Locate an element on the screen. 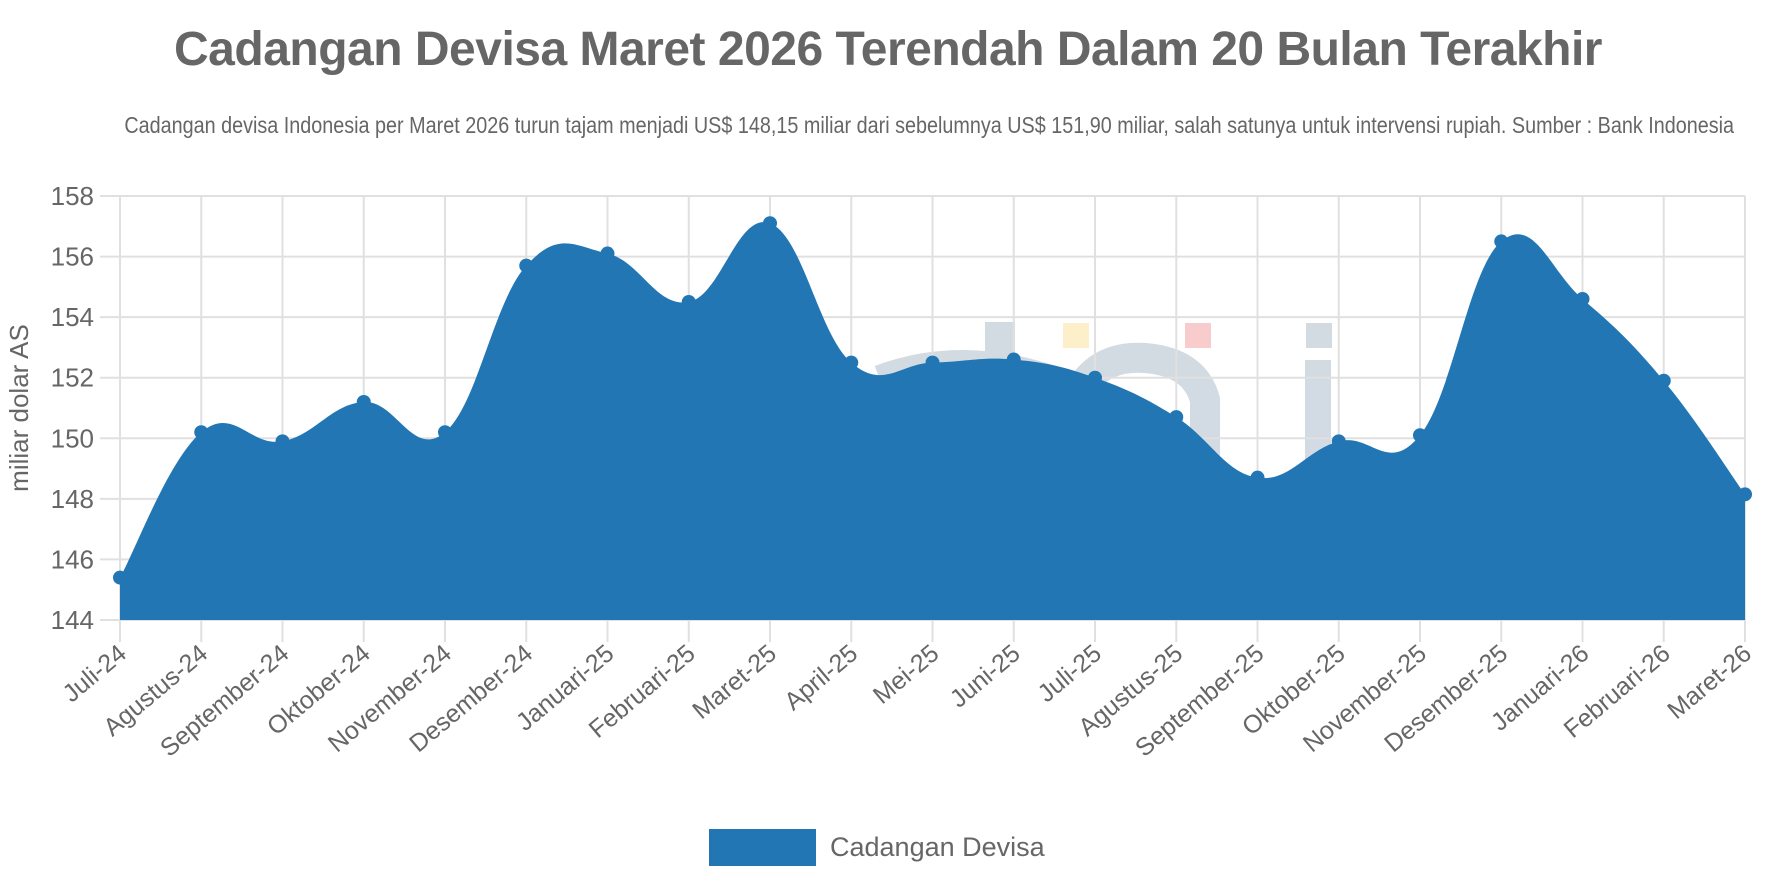 The width and height of the screenshot is (1776, 888). y-tick-label: 154 is located at coordinates (72, 317).